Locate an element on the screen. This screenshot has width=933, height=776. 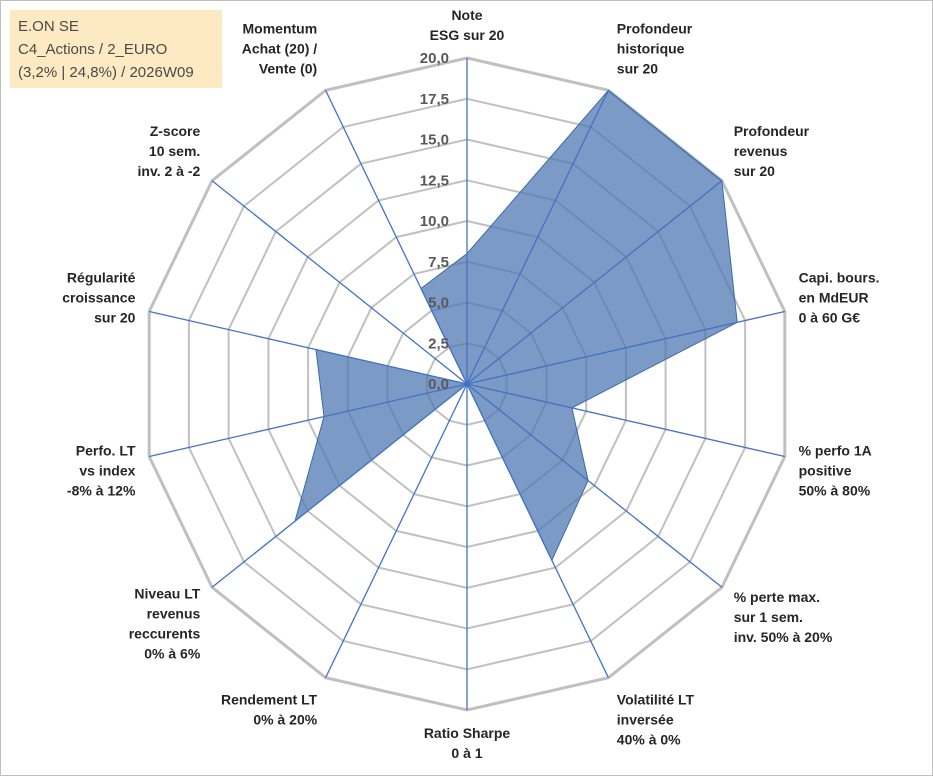
category-label: Z-score 10 sem. inv. 2 à -2 is located at coordinates (169, 151).